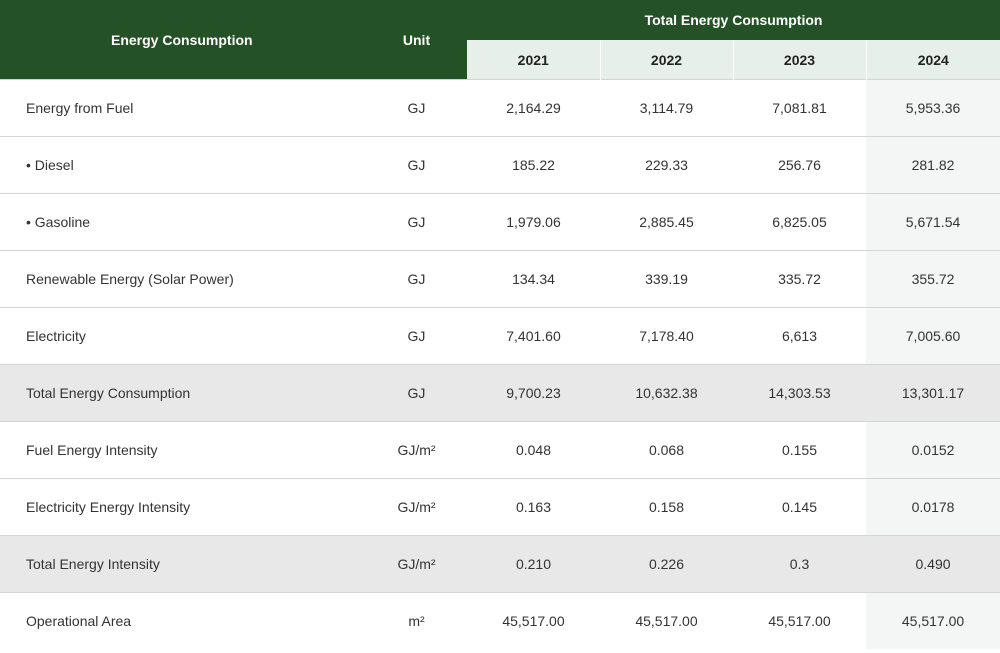 The width and height of the screenshot is (1000, 653). I want to click on row-label: Operational Area, so click(183, 620).